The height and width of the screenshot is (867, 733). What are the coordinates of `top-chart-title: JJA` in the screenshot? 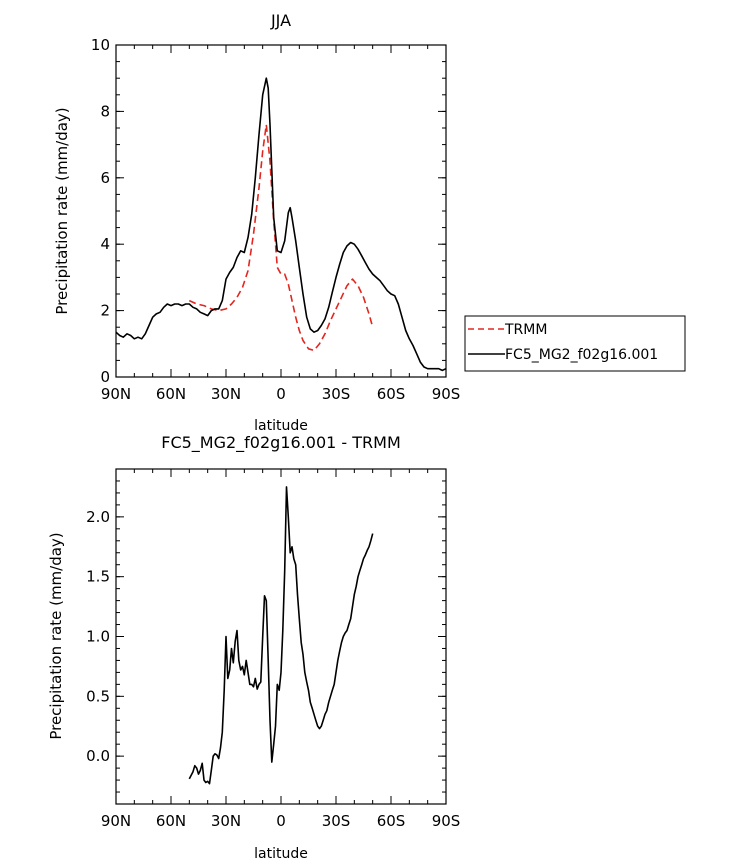 It's located at (280, 20).